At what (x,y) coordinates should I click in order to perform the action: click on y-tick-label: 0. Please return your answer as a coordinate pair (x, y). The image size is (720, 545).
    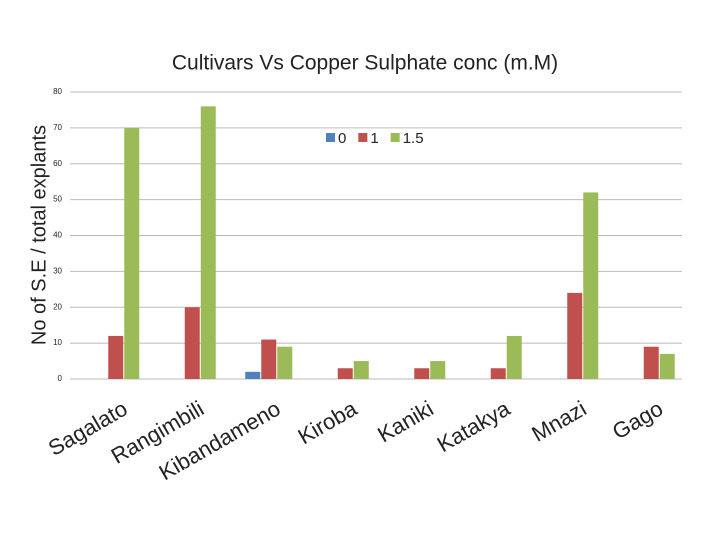
    Looking at the image, I should click on (60, 378).